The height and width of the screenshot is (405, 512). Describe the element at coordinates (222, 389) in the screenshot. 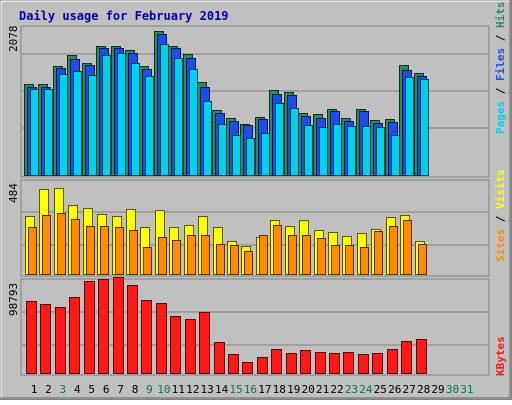

I see `x-tick-label-day-14: 14` at that location.